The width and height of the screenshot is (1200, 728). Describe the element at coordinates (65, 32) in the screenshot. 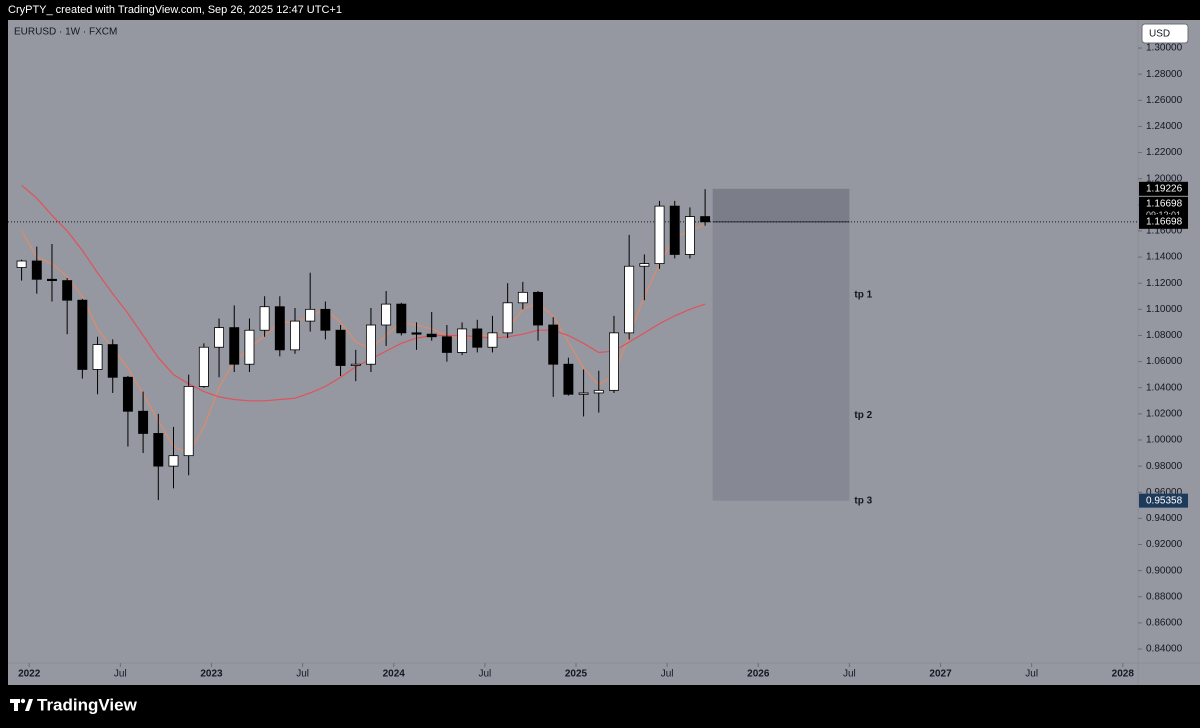

I see `symbol-title: EURUSD · 1W · FXCM` at that location.